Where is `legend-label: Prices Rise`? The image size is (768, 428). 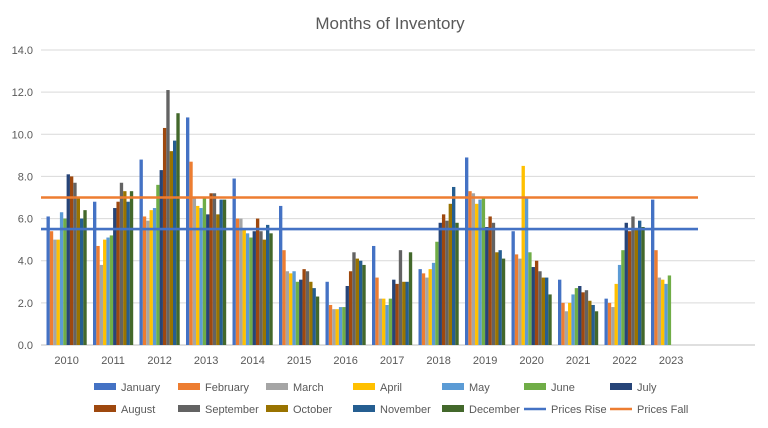 legend-label: Prices Rise is located at coordinates (579, 410).